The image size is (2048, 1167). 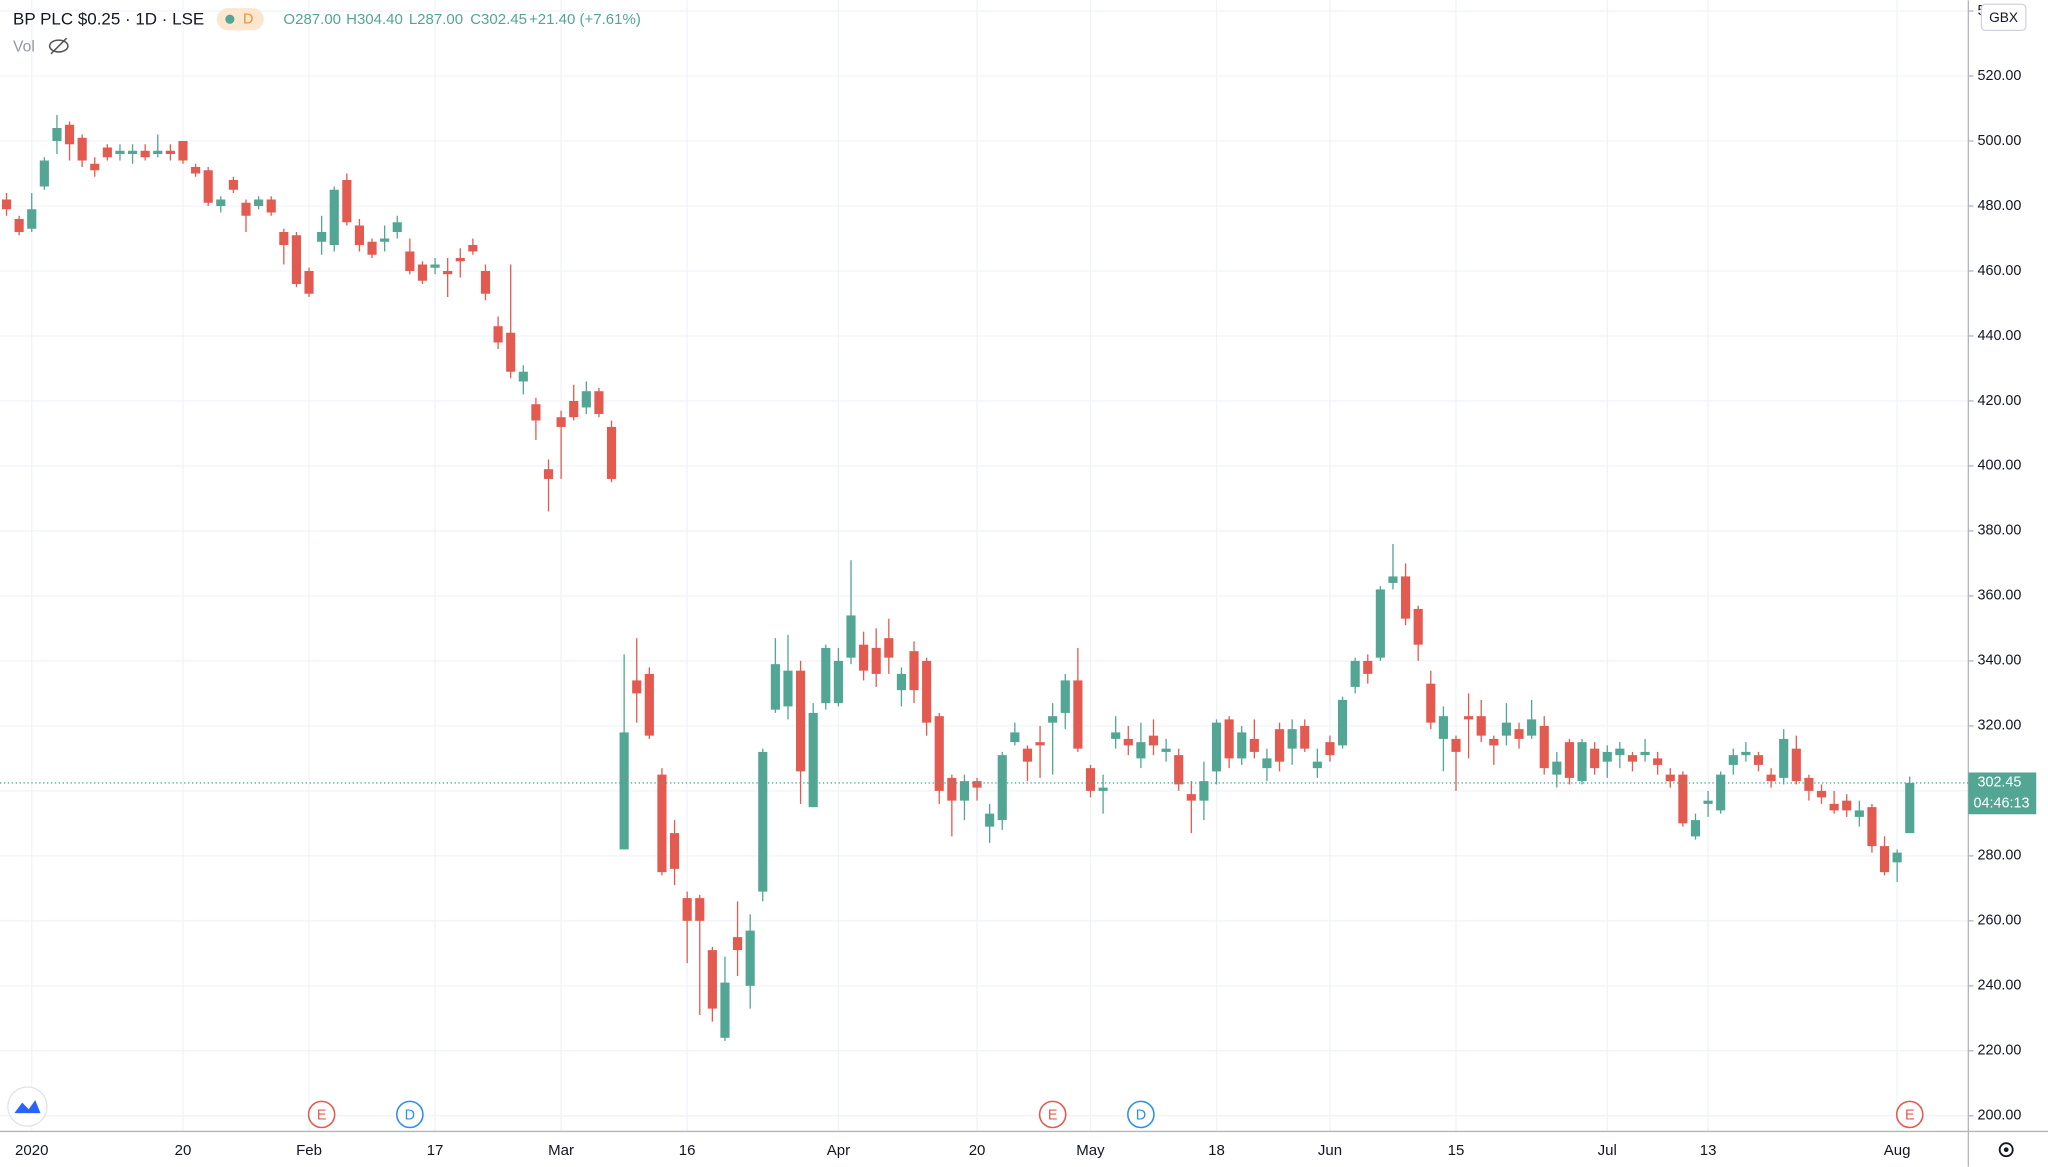 What do you see at coordinates (561, 1150) in the screenshot?
I see `x-tick-label: Mar` at bounding box center [561, 1150].